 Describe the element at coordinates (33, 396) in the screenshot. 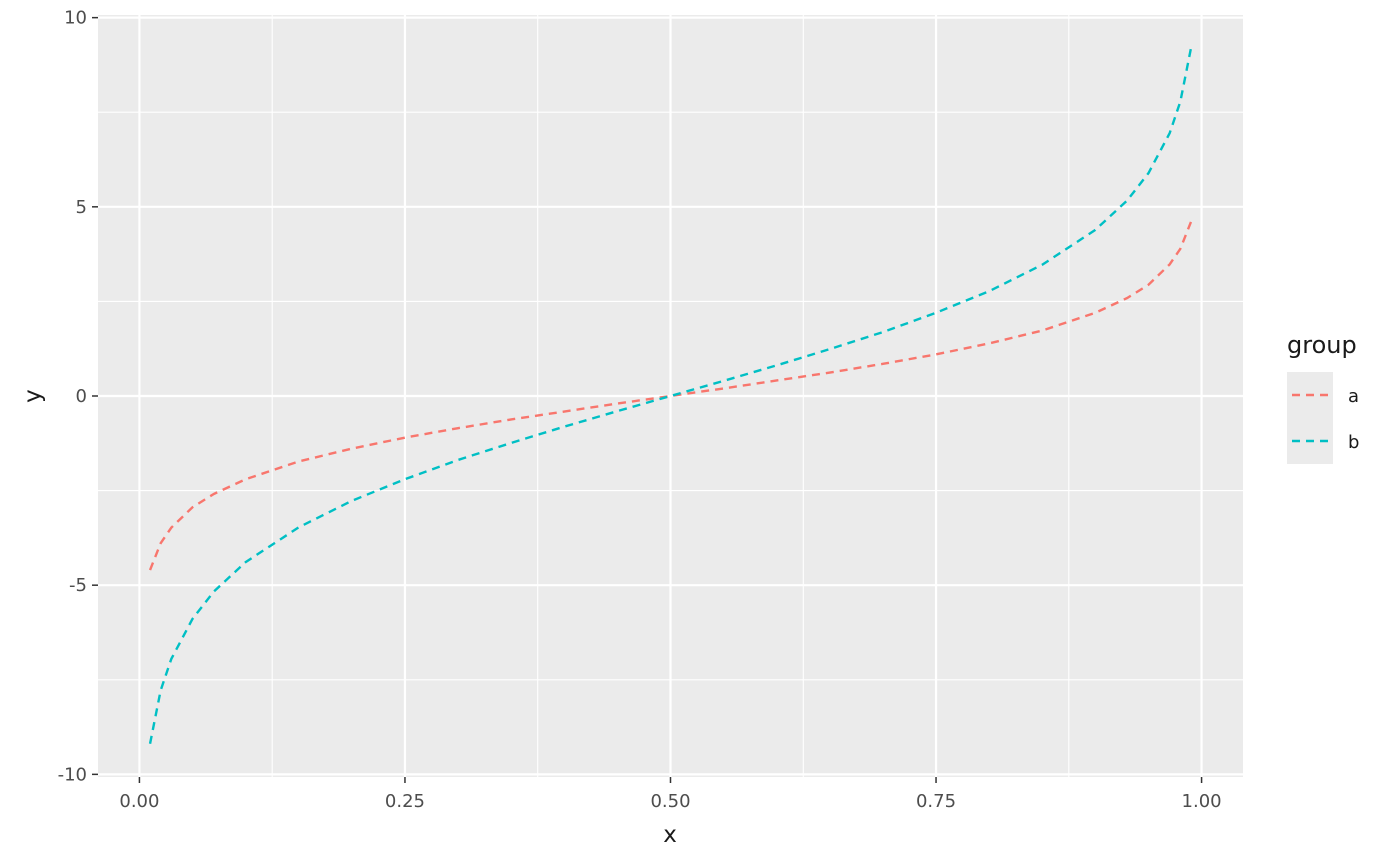

I see `y-axis-title: y` at that location.